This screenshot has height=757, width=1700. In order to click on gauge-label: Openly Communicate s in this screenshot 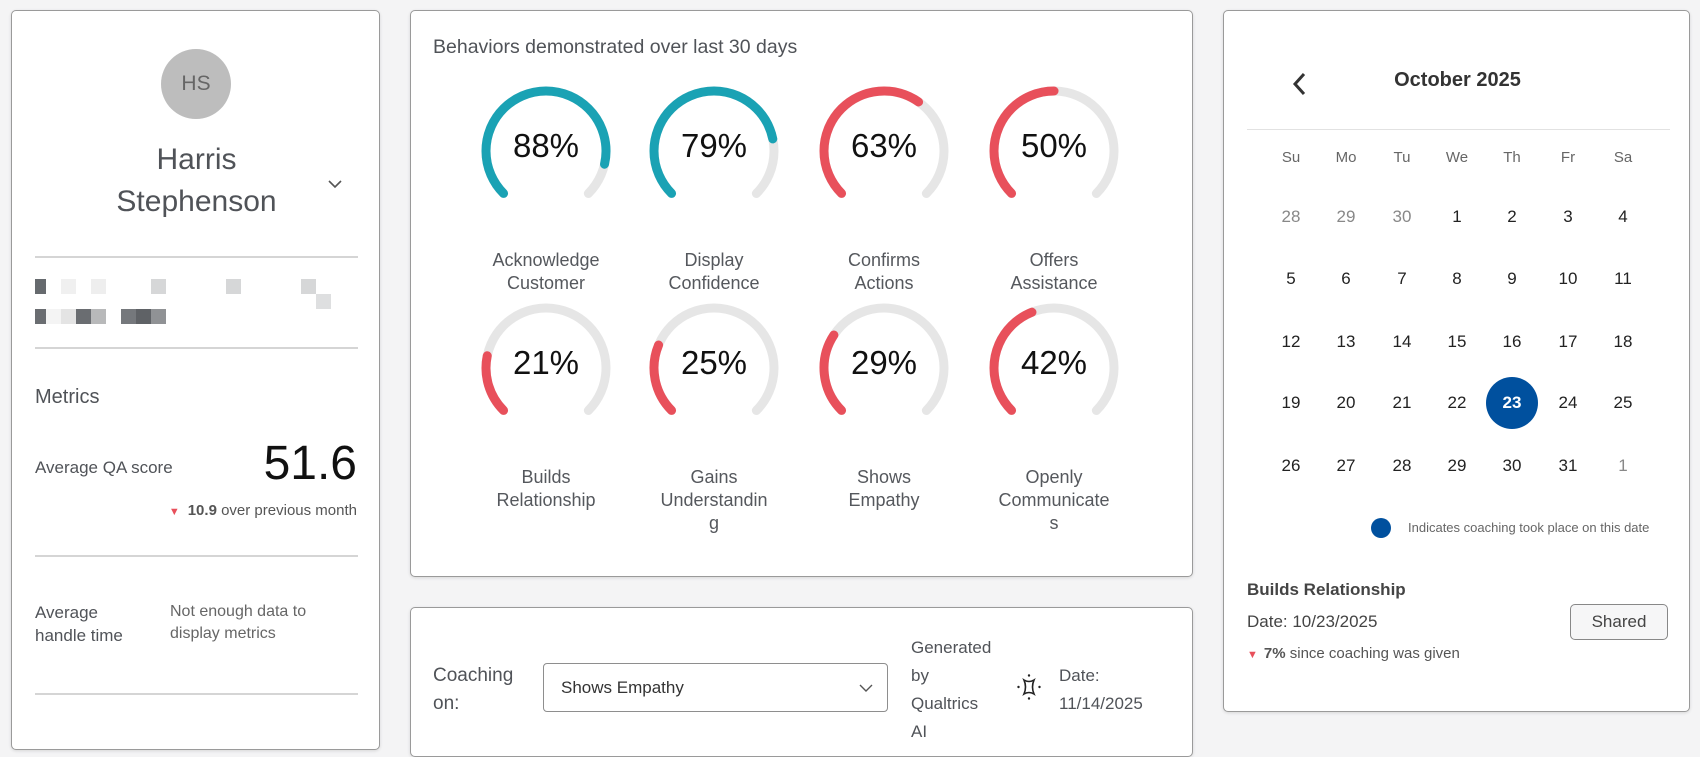, I will do `click(1054, 500)`.